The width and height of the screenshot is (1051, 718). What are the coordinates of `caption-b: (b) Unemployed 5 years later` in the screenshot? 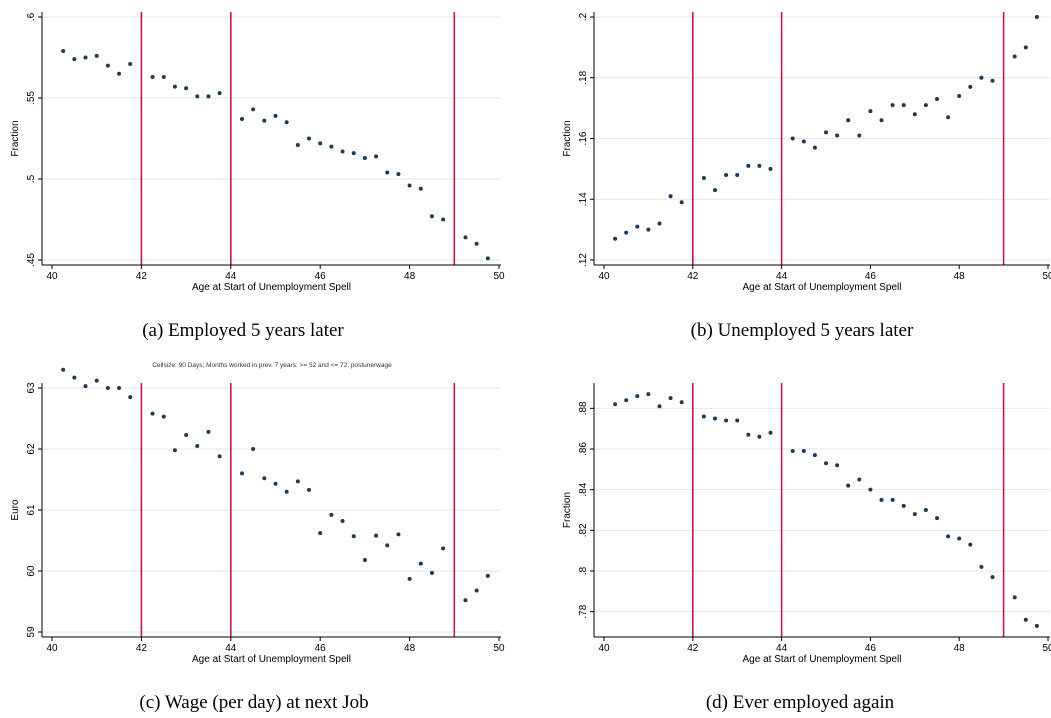 It's located at (802, 330).